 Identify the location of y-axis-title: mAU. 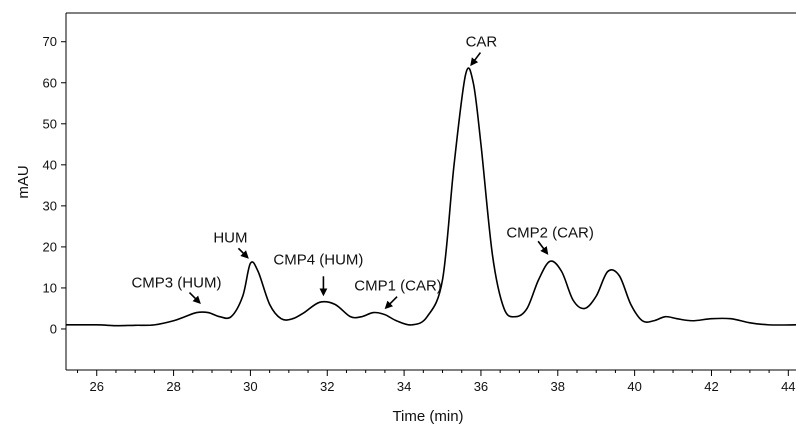
(23, 181).